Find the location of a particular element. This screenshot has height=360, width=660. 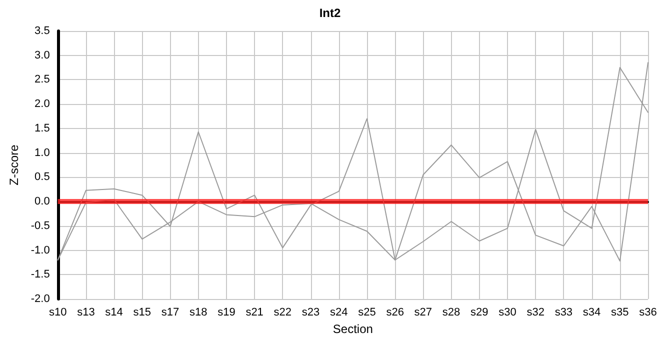

x-tick-label: s22 is located at coordinates (283, 312).